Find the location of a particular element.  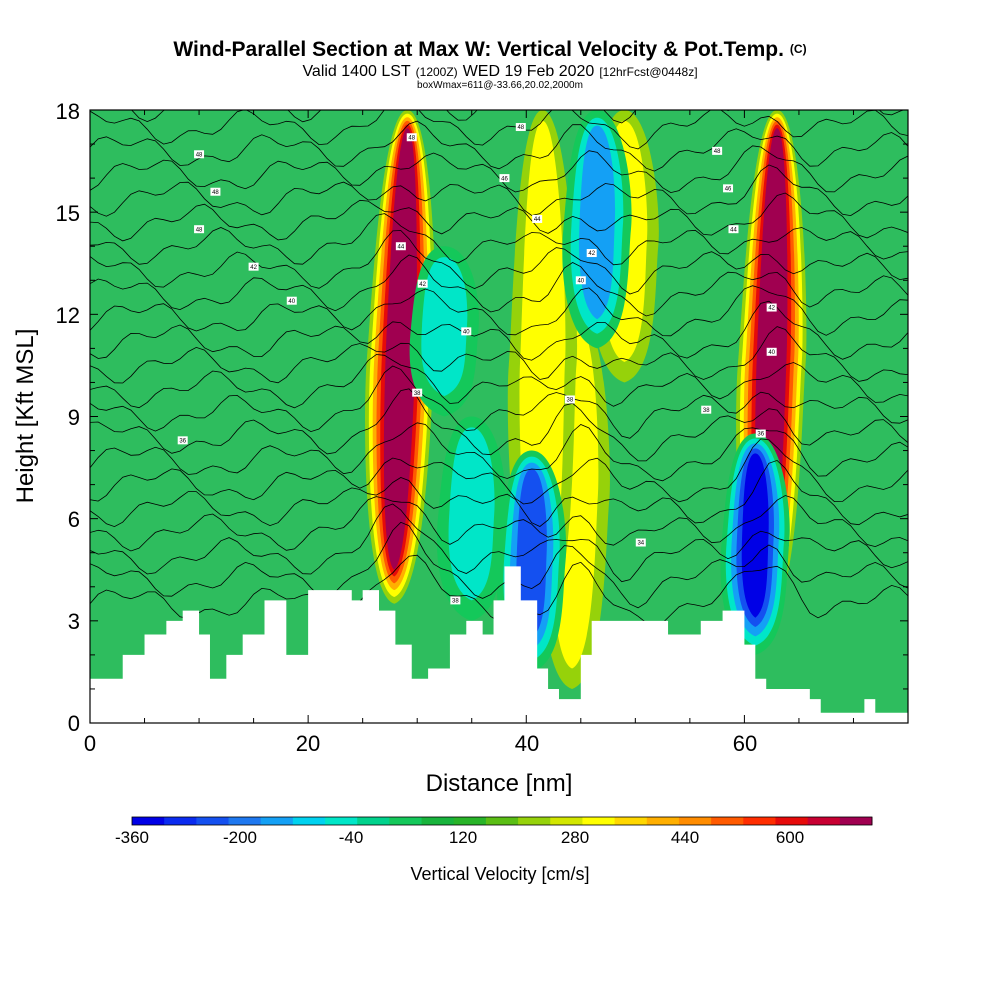

contour-label-23: 40 is located at coordinates (771, 351).